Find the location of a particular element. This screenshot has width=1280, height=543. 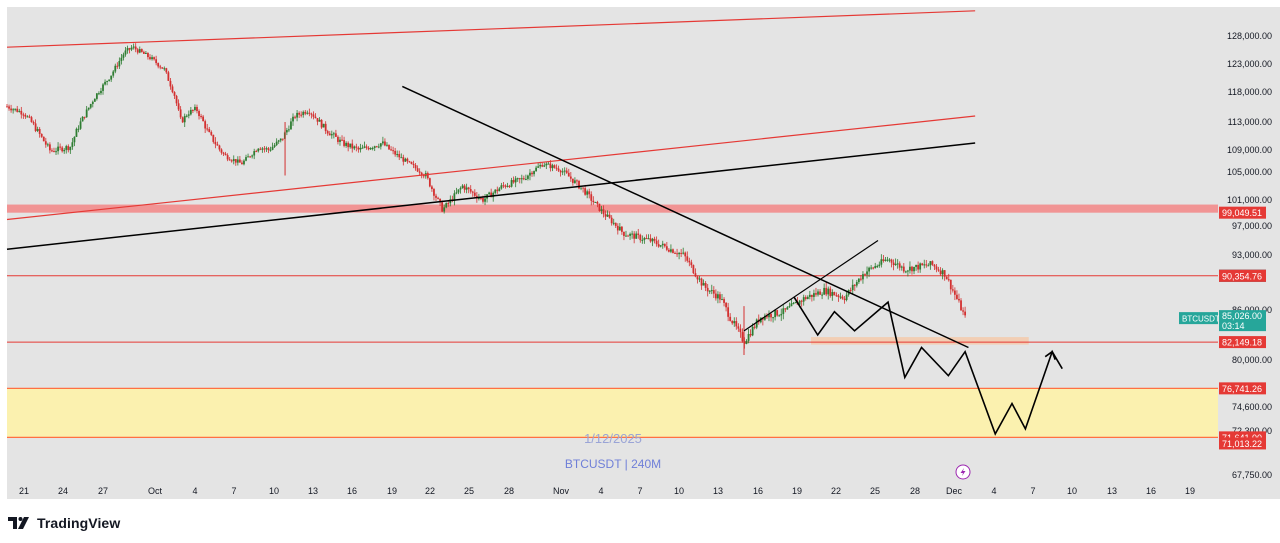

lightning-icon is located at coordinates (963, 472).